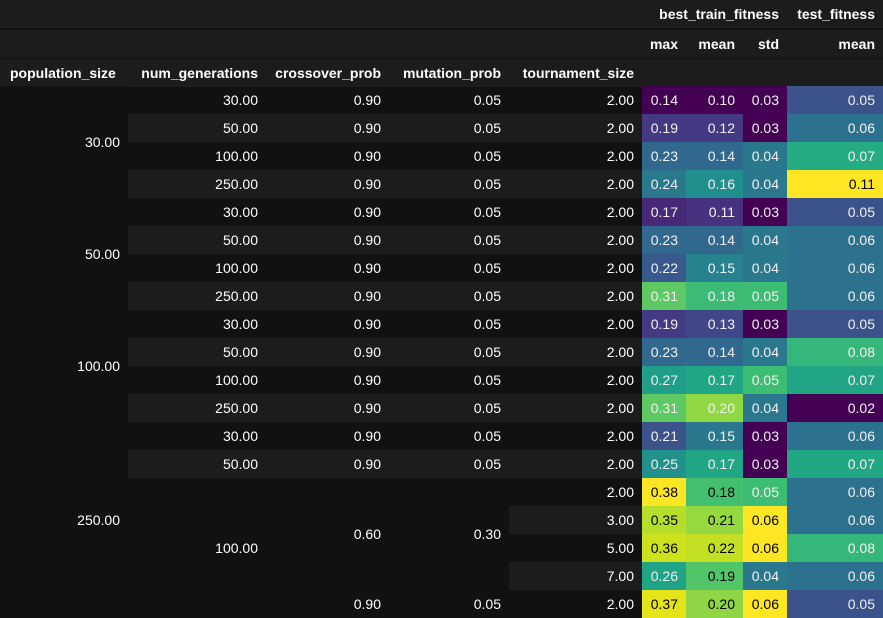 The height and width of the screenshot is (618, 883). What do you see at coordinates (441, 156) in the screenshot?
I see `table-row: 100.00 0.90 0.05 2.00 0.23 0.14 0.04 0.07` at bounding box center [441, 156].